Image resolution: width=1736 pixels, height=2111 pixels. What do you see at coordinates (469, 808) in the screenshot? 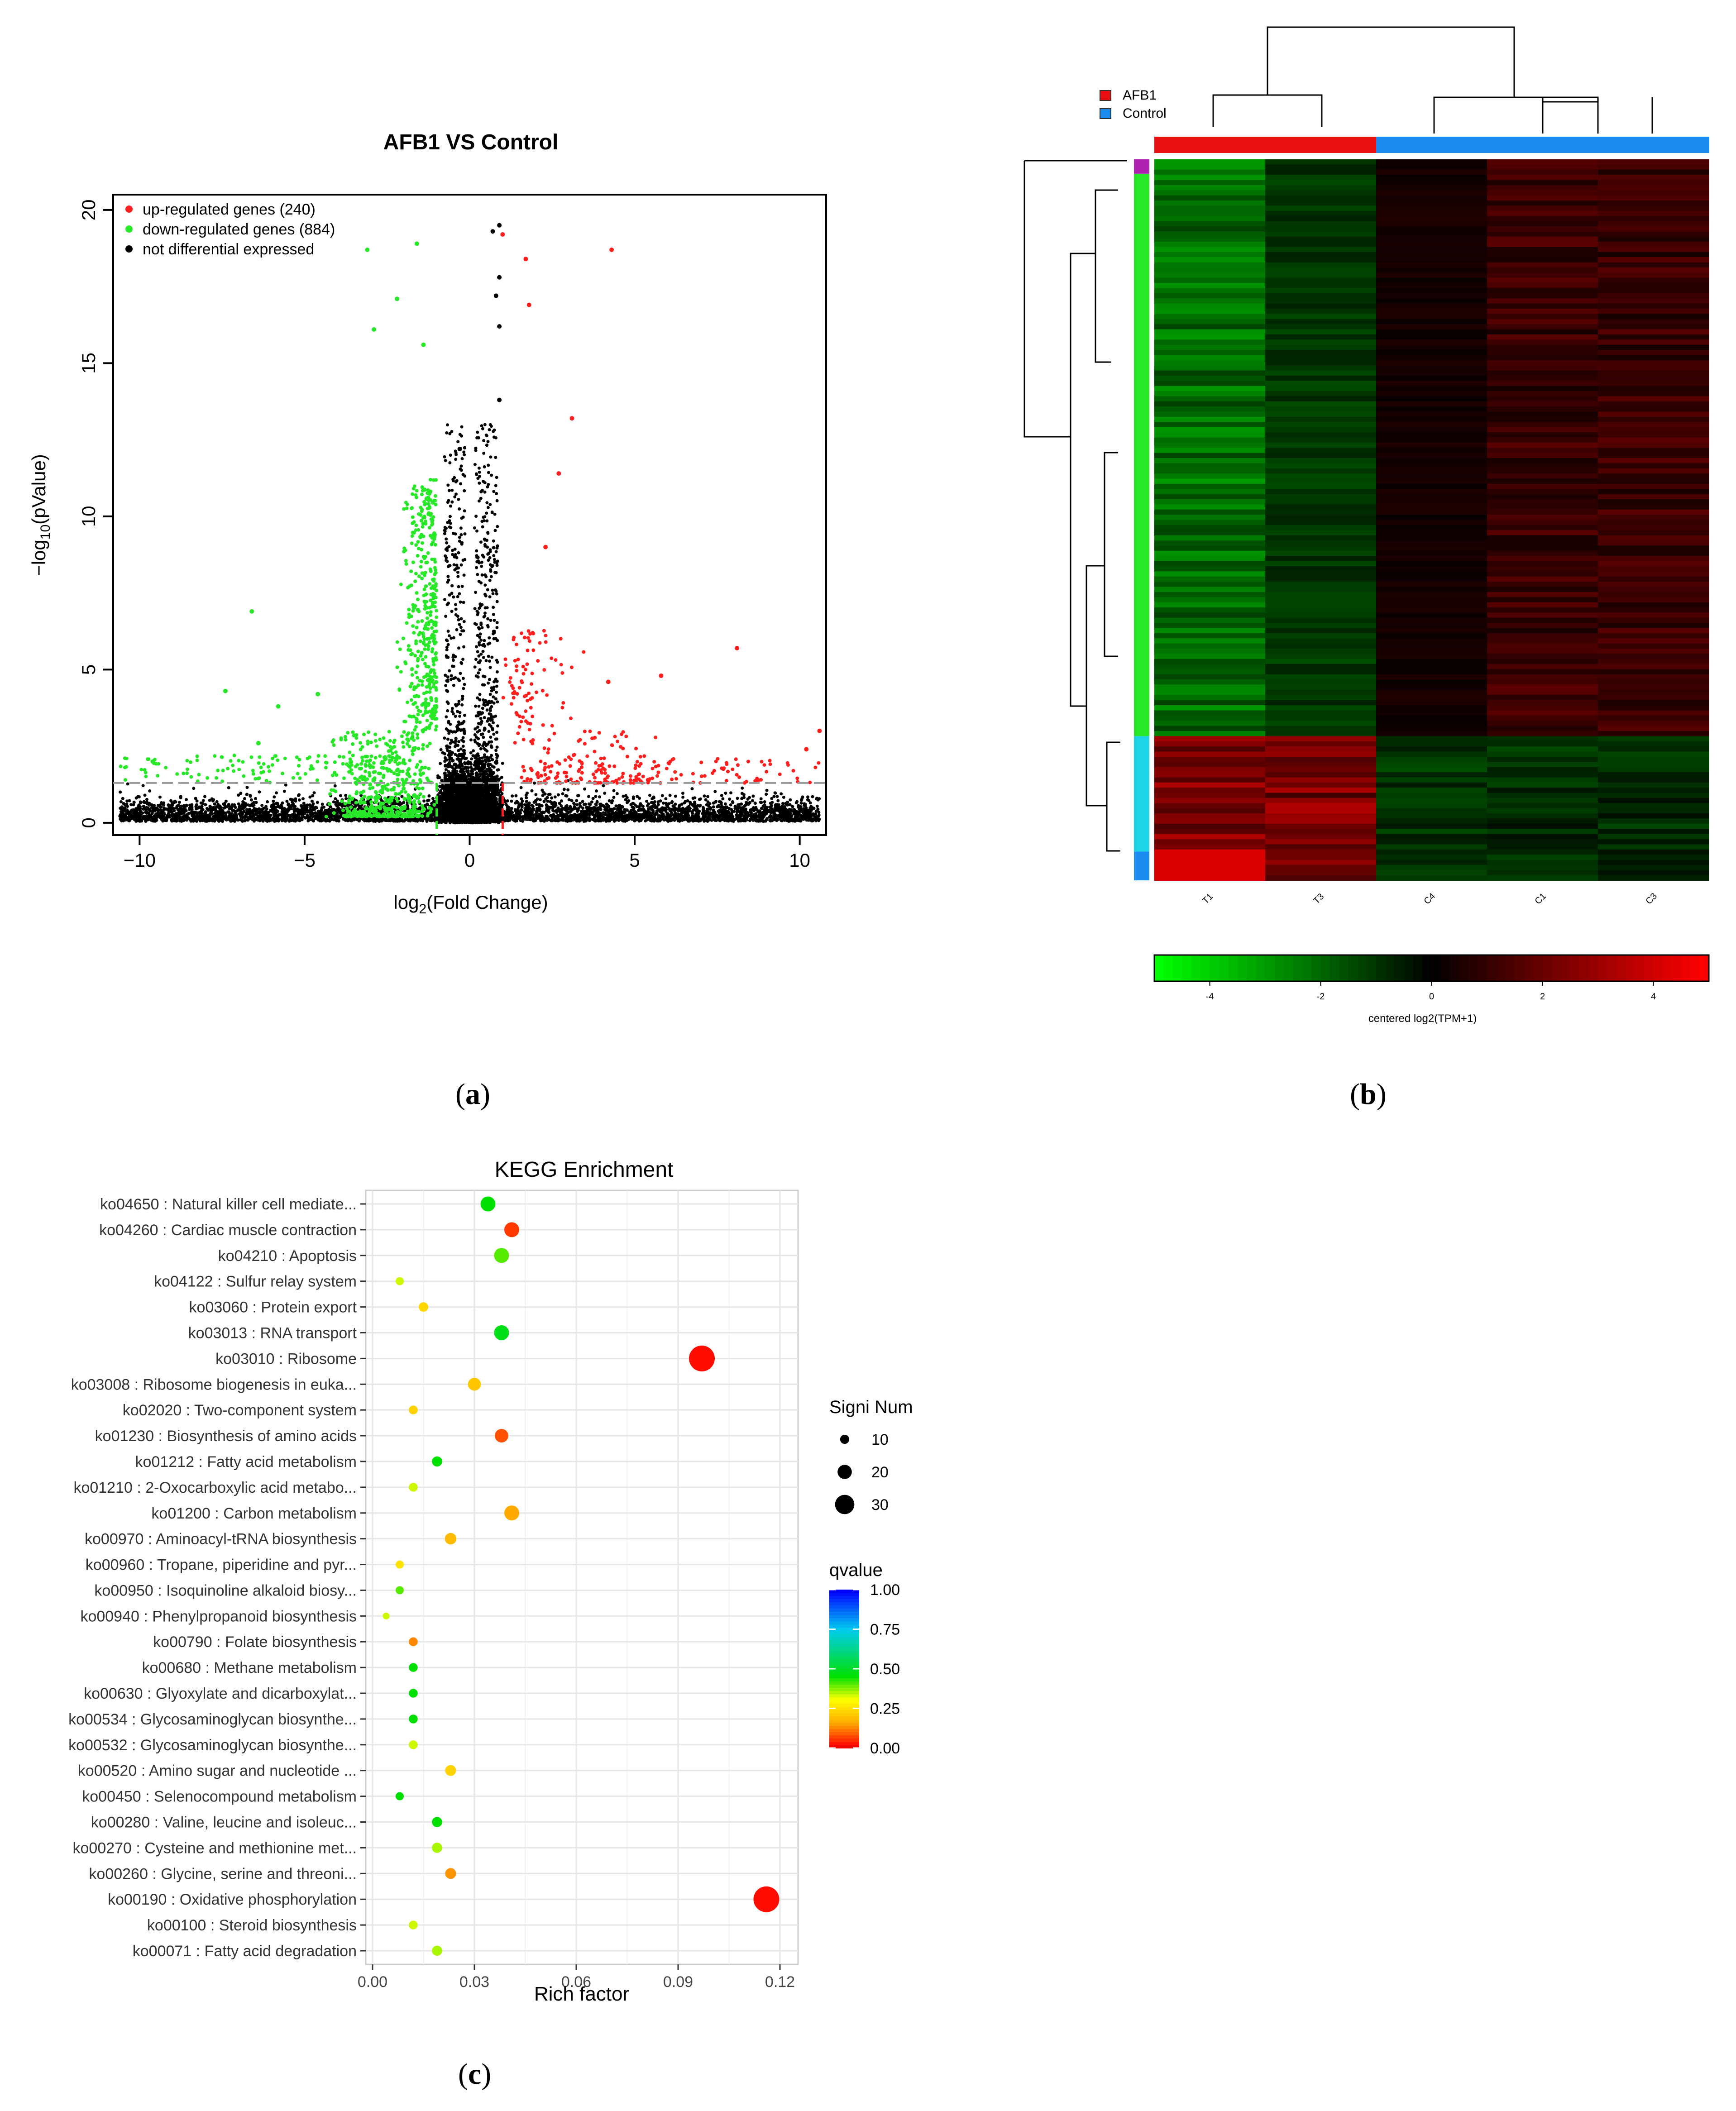
I see `volcano-threshold-lines` at bounding box center [469, 808].